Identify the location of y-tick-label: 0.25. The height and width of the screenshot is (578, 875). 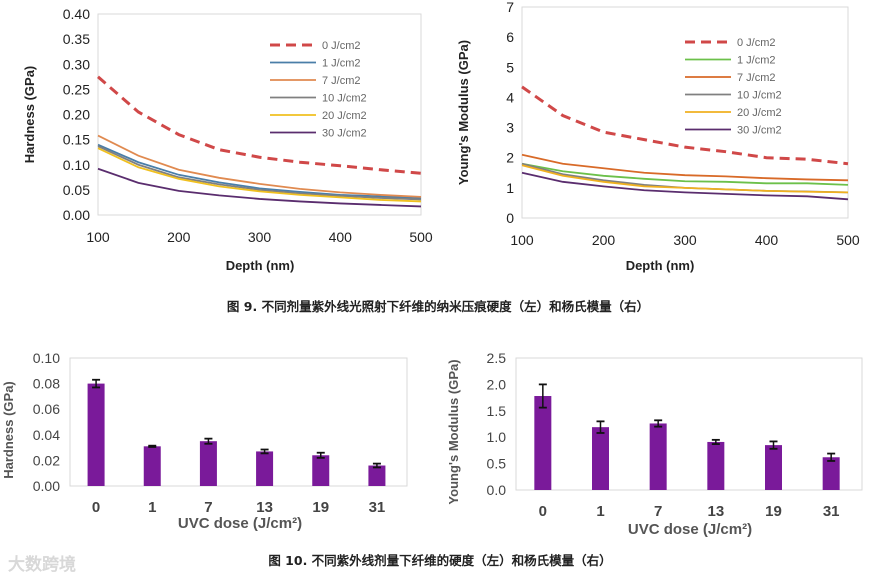
(76, 89).